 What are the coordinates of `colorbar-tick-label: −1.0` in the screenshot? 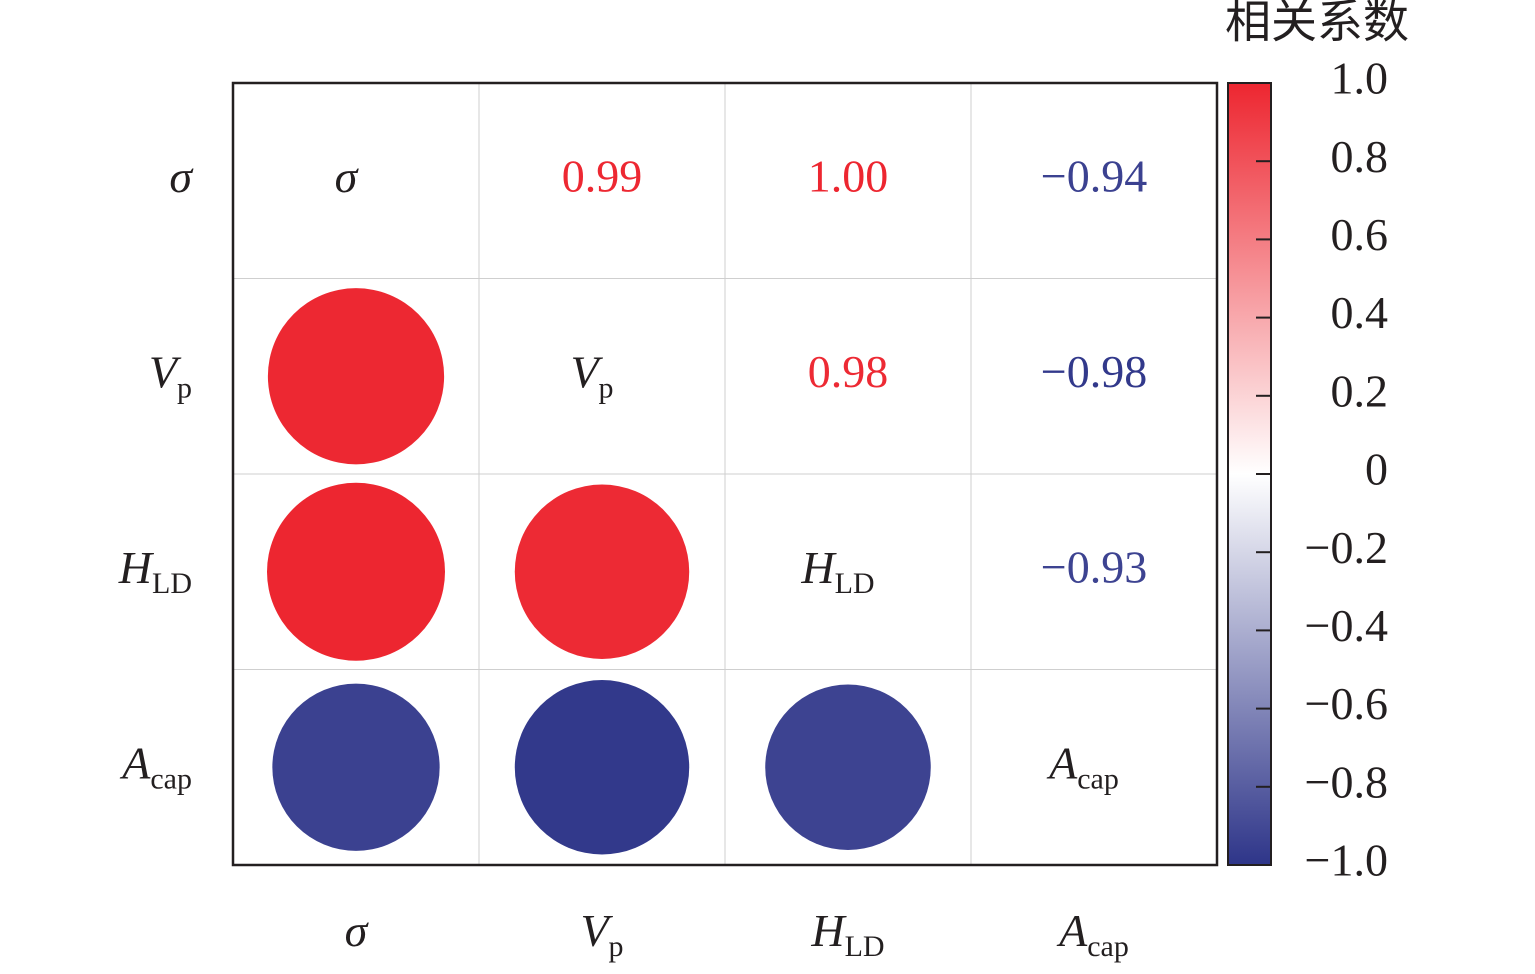 It's located at (1346, 860).